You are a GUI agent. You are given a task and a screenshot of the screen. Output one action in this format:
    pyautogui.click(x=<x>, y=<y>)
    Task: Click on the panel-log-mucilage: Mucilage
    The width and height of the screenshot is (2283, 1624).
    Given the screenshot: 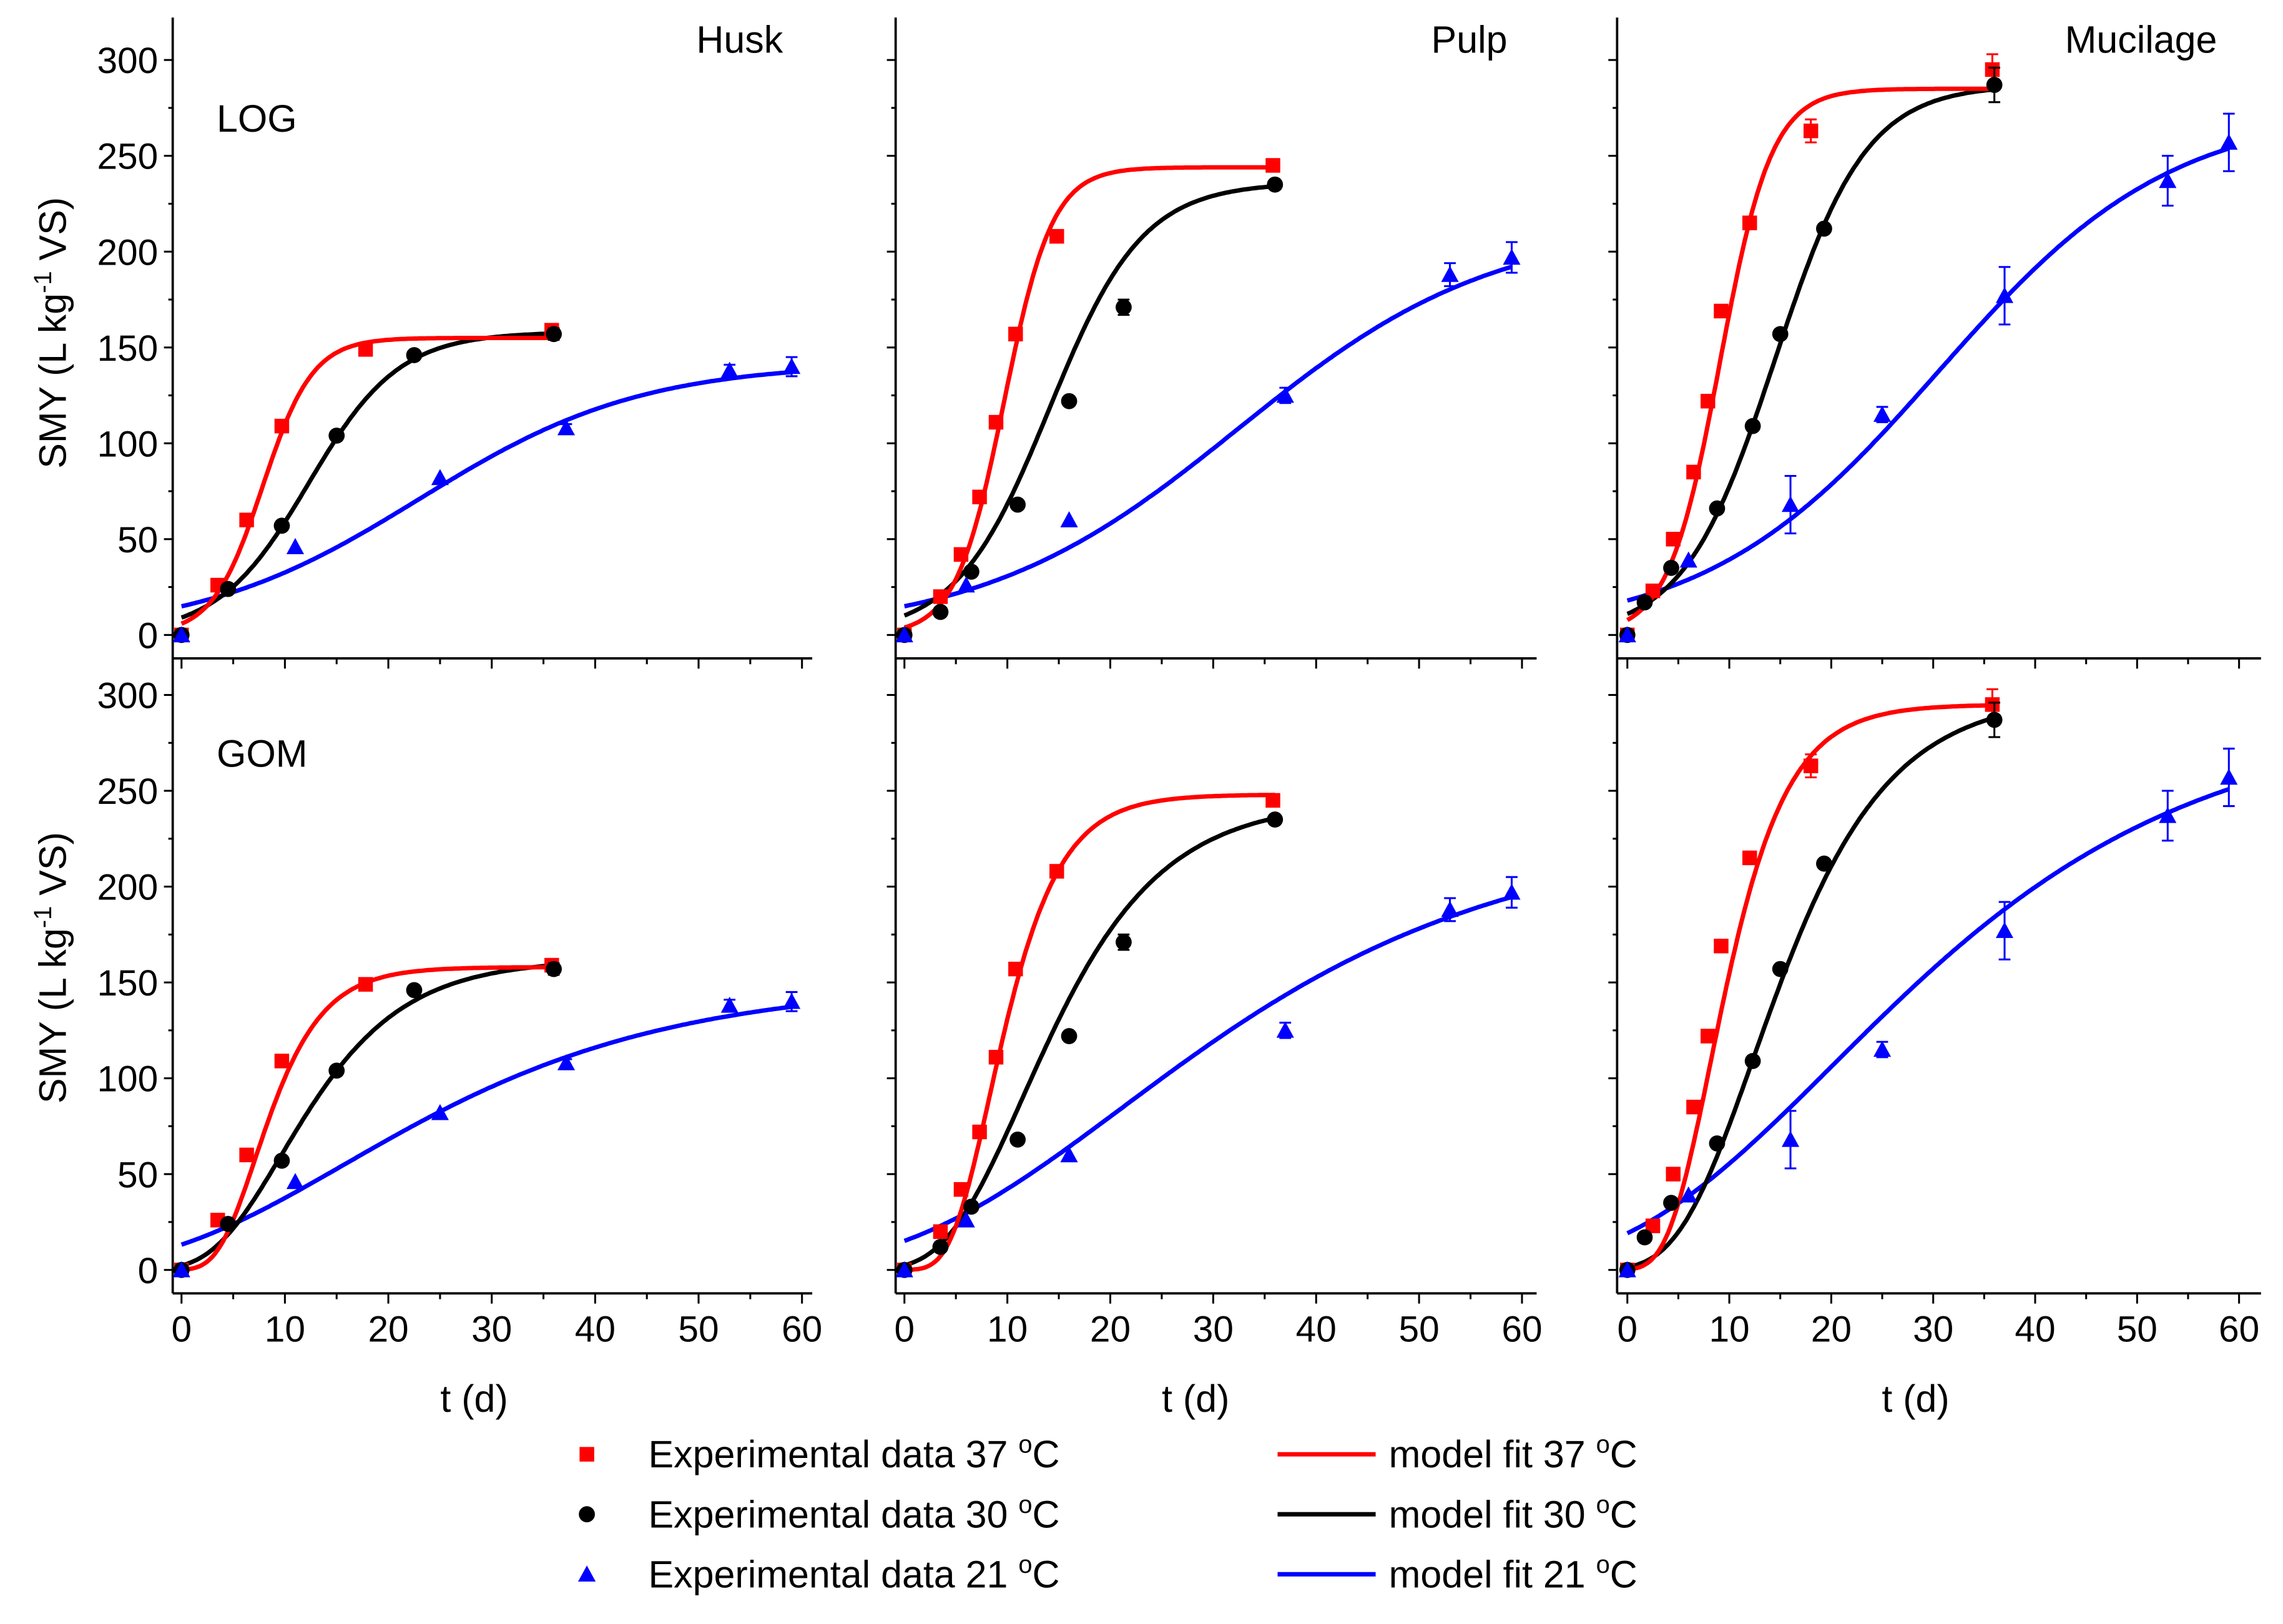 What is the action you would take?
    pyautogui.click(x=1934, y=343)
    